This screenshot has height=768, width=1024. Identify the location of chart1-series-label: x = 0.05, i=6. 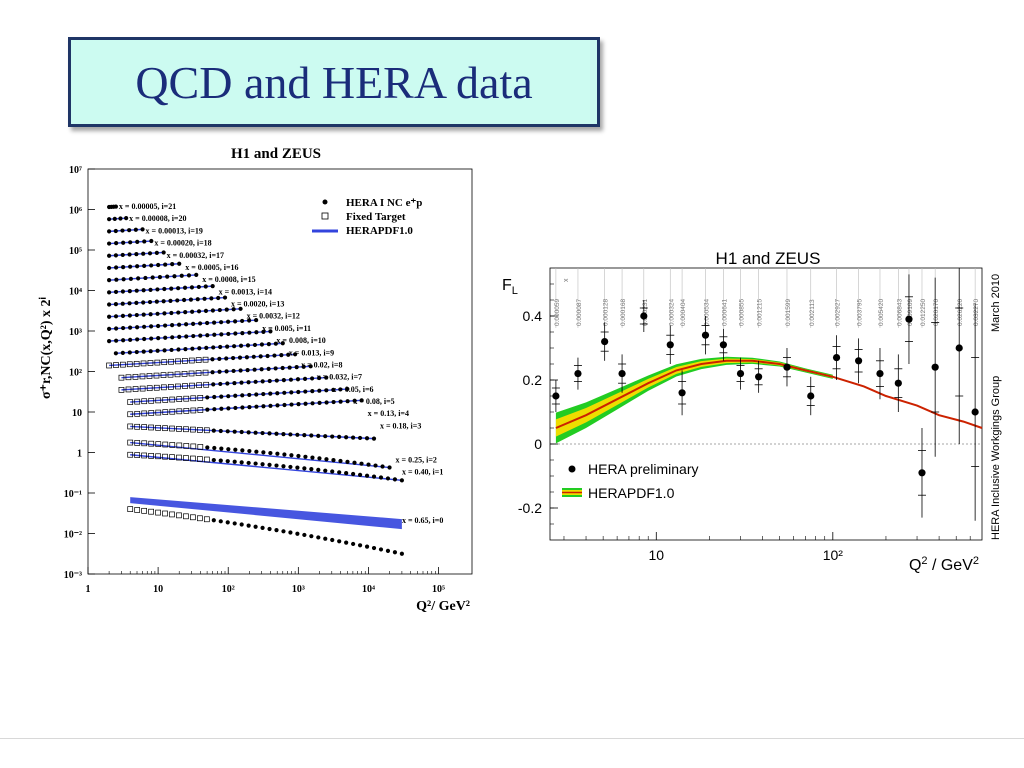
(352, 389).